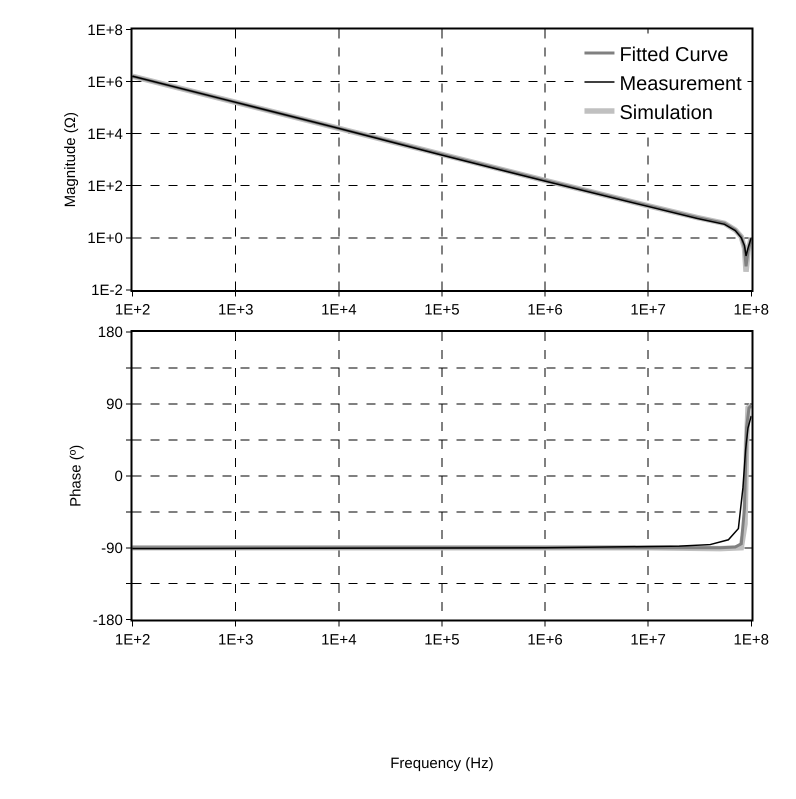  What do you see at coordinates (105, 30) in the screenshot?
I see `y-tick-label: 1E+8` at bounding box center [105, 30].